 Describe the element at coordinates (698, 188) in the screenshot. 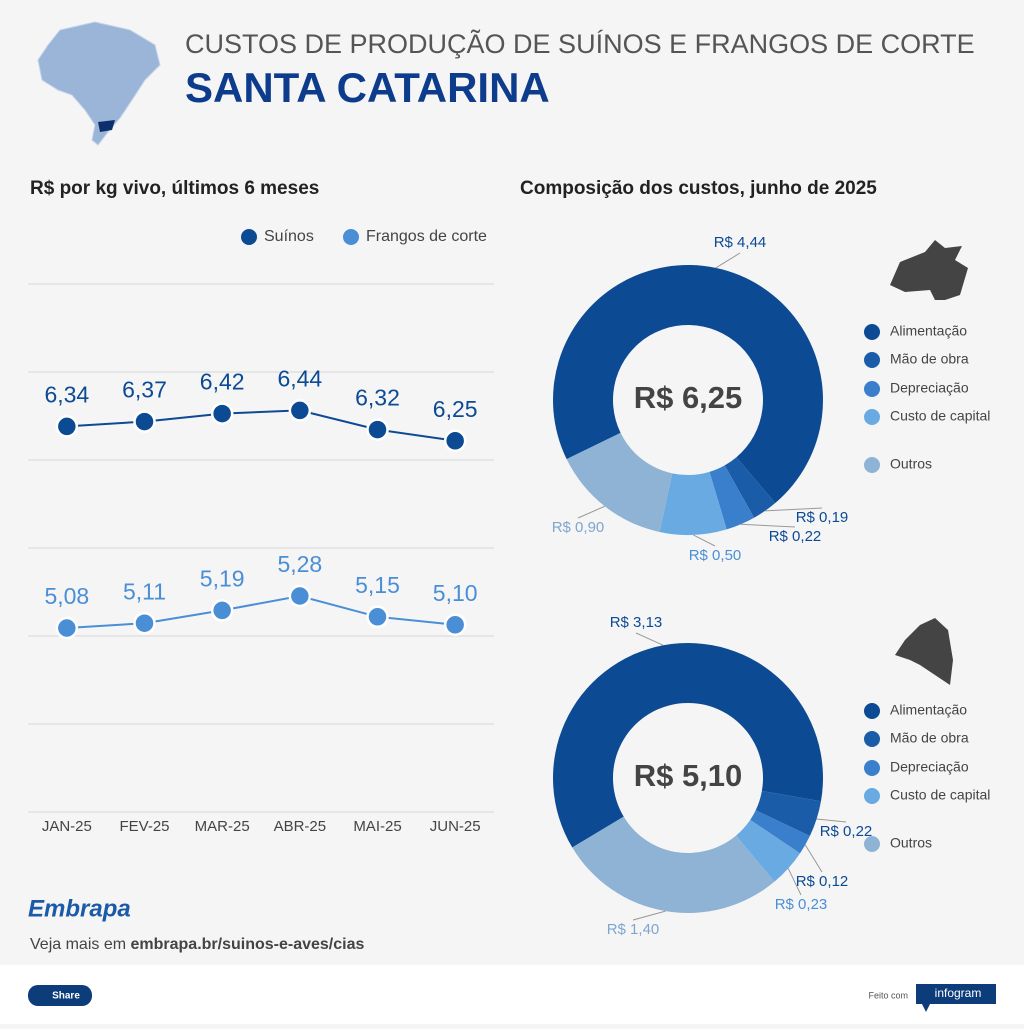

I see `chart-title: Composição dos custos, junho de 2025` at that location.